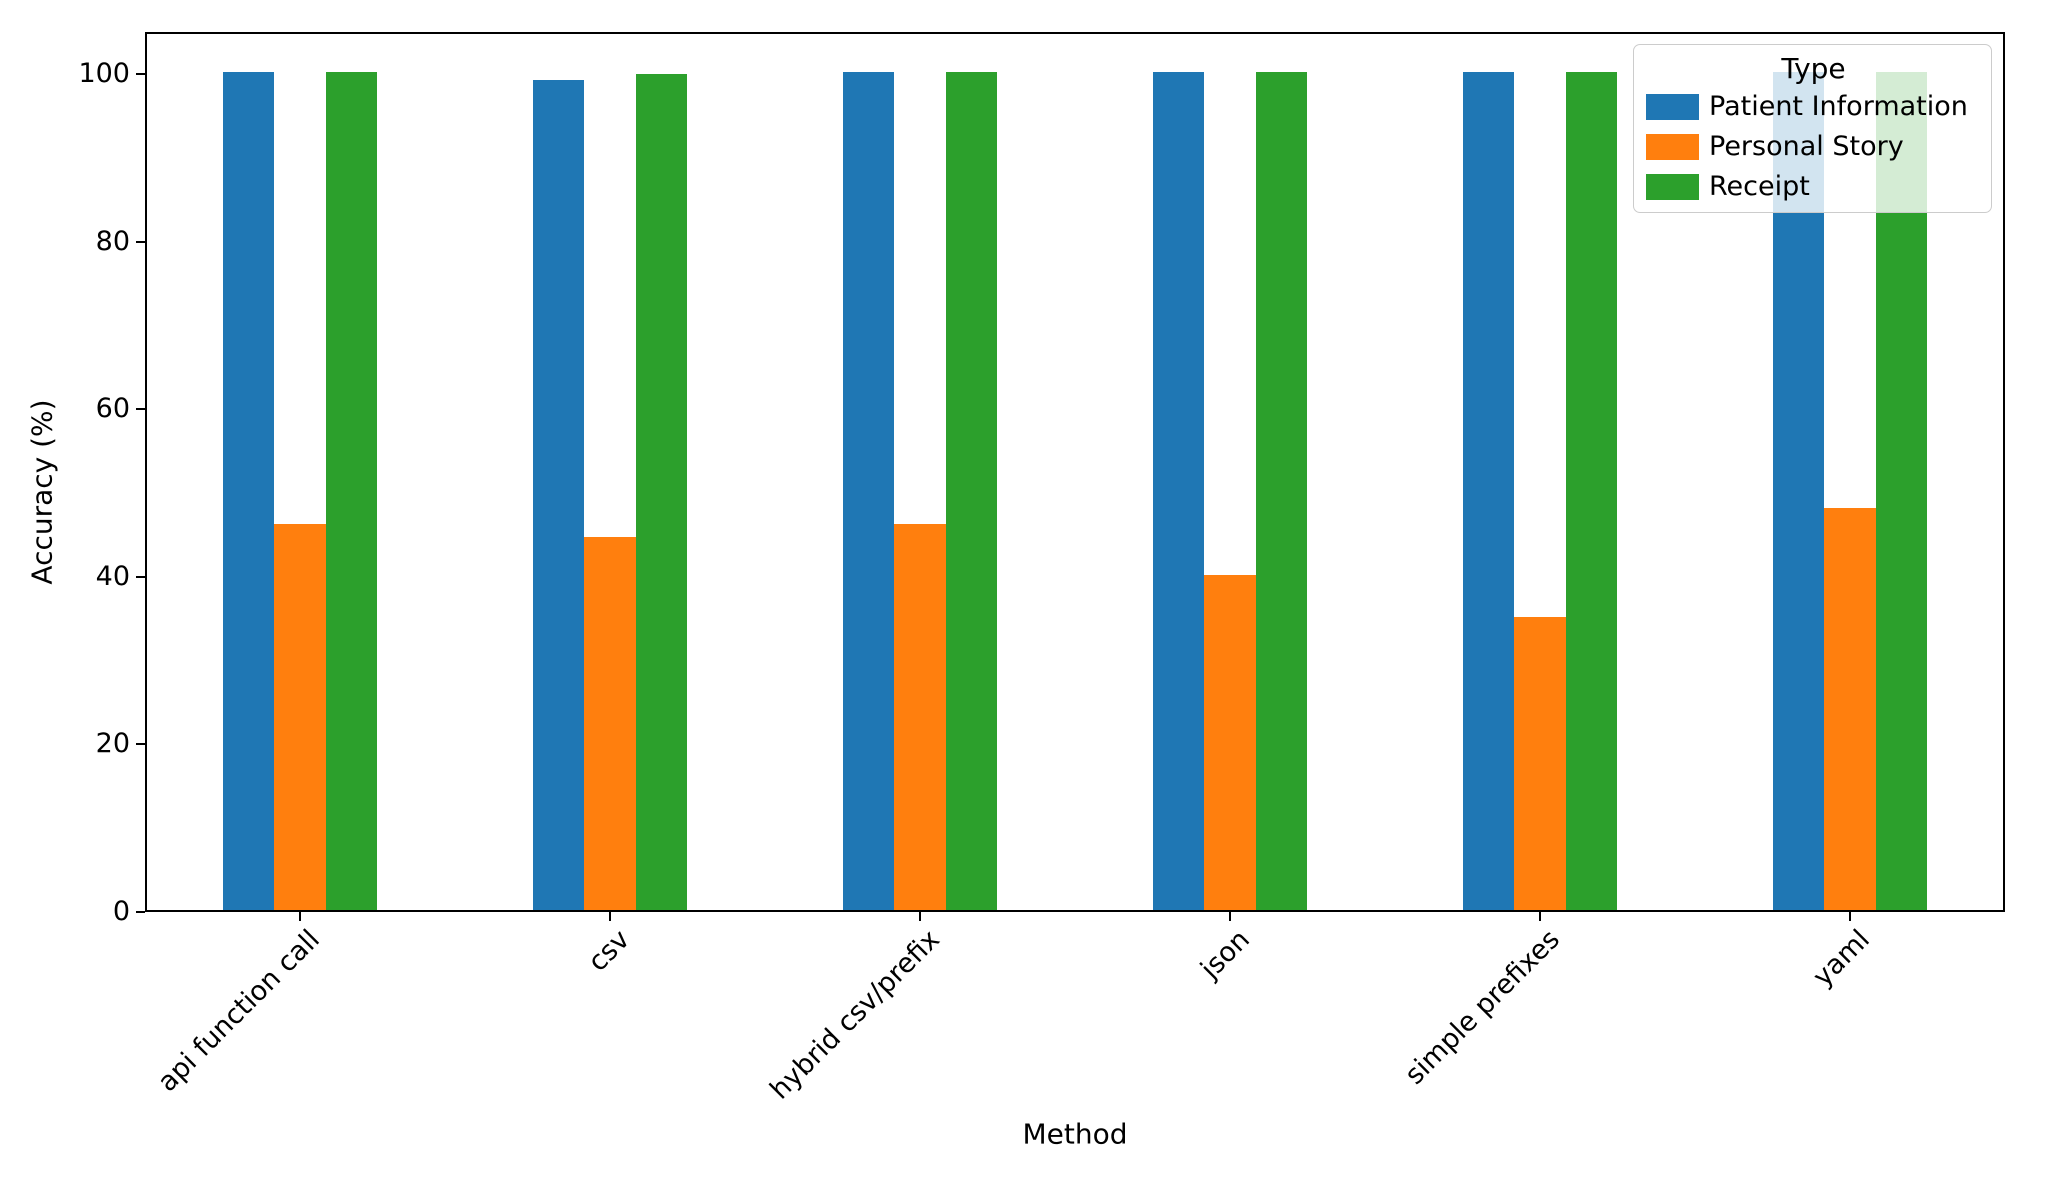  Describe the element at coordinates (609, 951) in the screenshot. I see `x-tick-label: csv` at that location.